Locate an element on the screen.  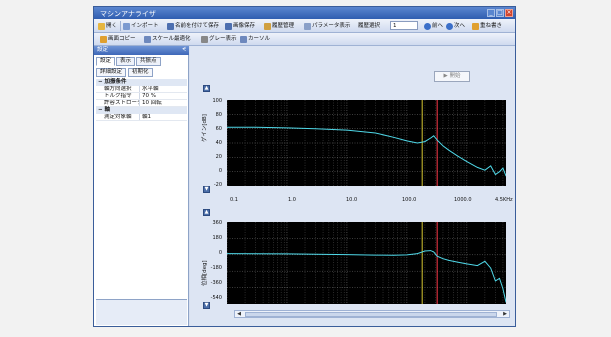
response-trace is located at coordinates (367, 151).